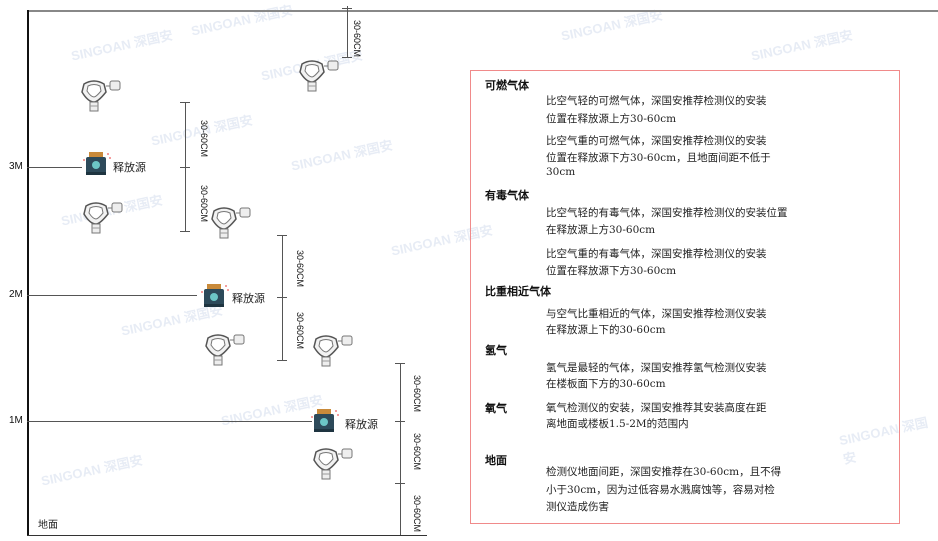 This screenshot has height=541, width=938. What do you see at coordinates (496, 460) in the screenshot?
I see `heading-ground: 地面` at bounding box center [496, 460].